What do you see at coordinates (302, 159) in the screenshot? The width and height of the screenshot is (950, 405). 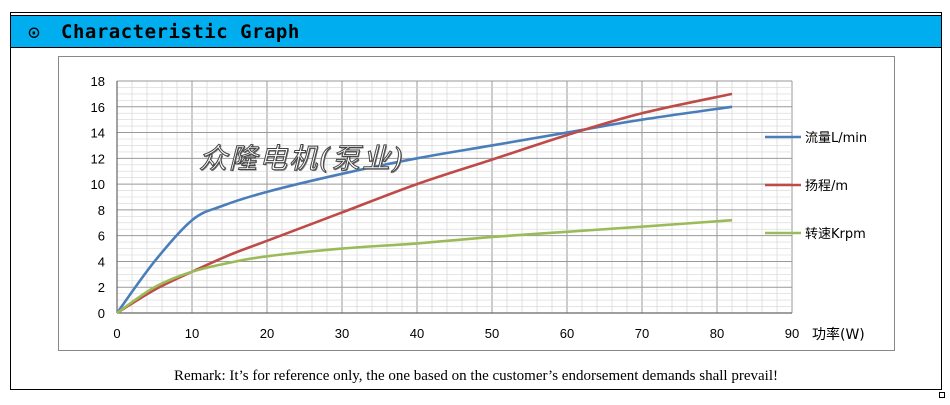 I see `watermark-logo: 众隆电机(泵业)` at bounding box center [302, 159].